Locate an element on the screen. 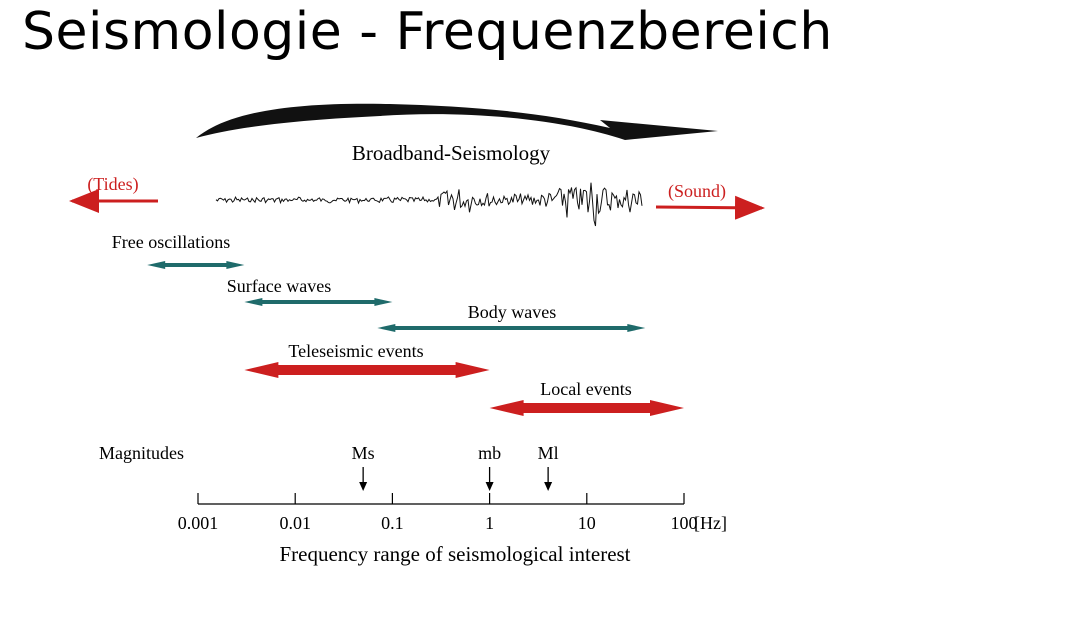  band-label: Free oscillations is located at coordinates (171, 242).